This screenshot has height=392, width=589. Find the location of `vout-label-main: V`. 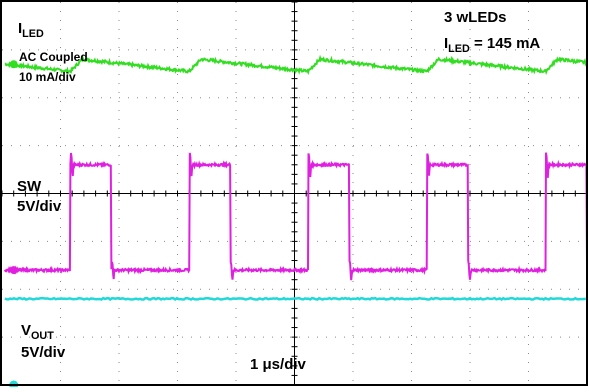

vout-label-main: V is located at coordinates (26, 330).